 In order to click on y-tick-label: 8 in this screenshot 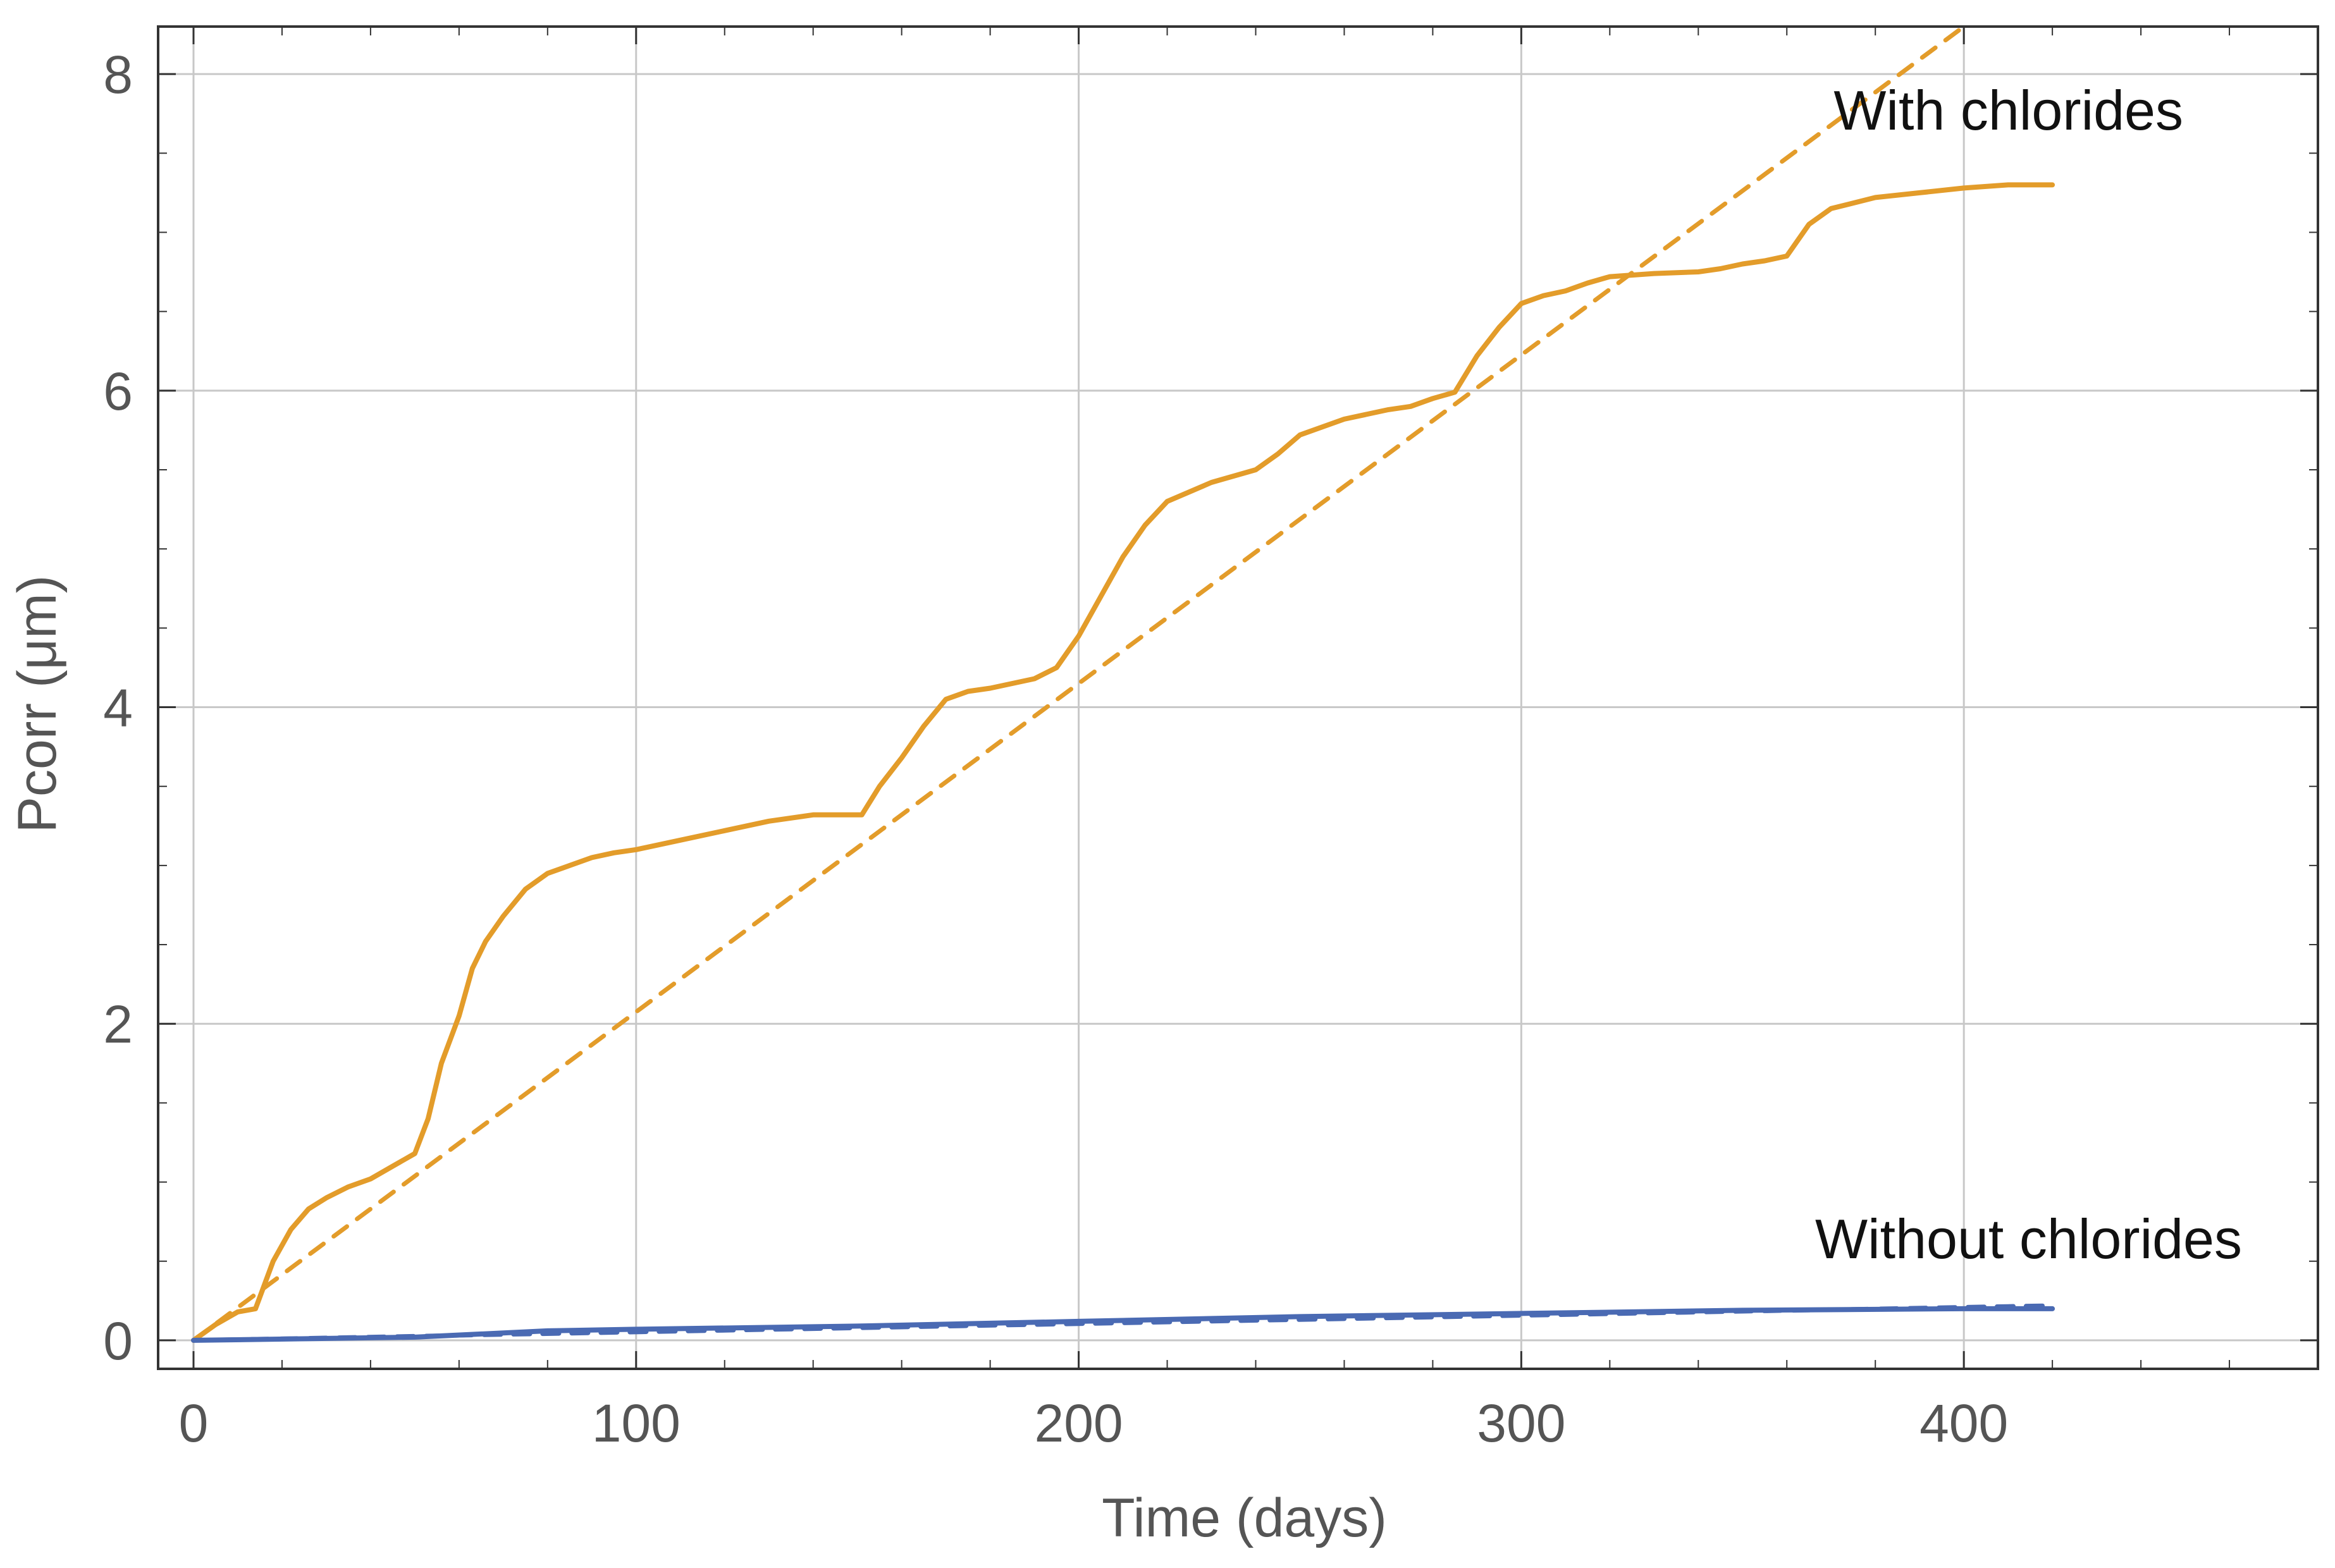, I will do `click(118, 74)`.